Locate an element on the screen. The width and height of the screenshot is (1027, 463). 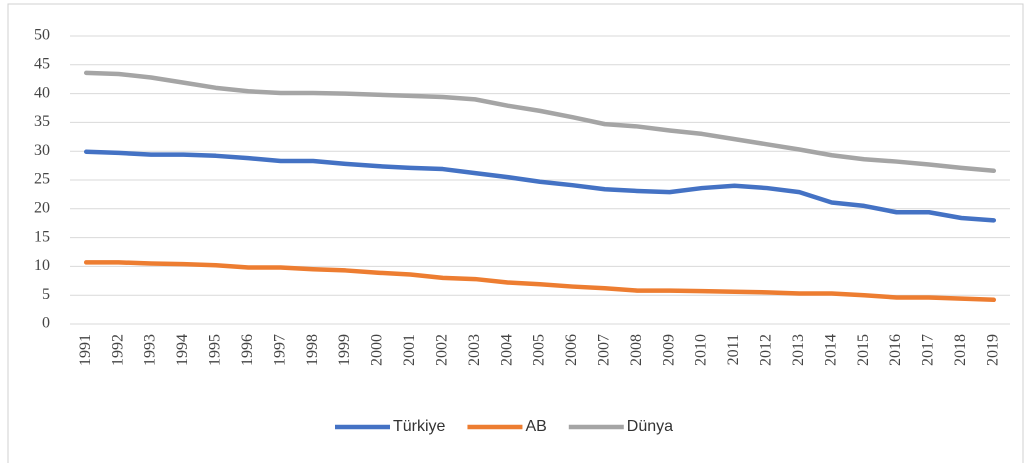
legend-label: Türkiye is located at coordinates (419, 426).